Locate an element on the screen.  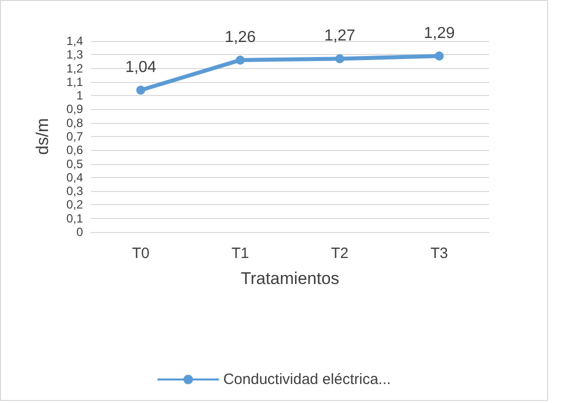
x-axis-title: Tratamientos is located at coordinates (290, 278).